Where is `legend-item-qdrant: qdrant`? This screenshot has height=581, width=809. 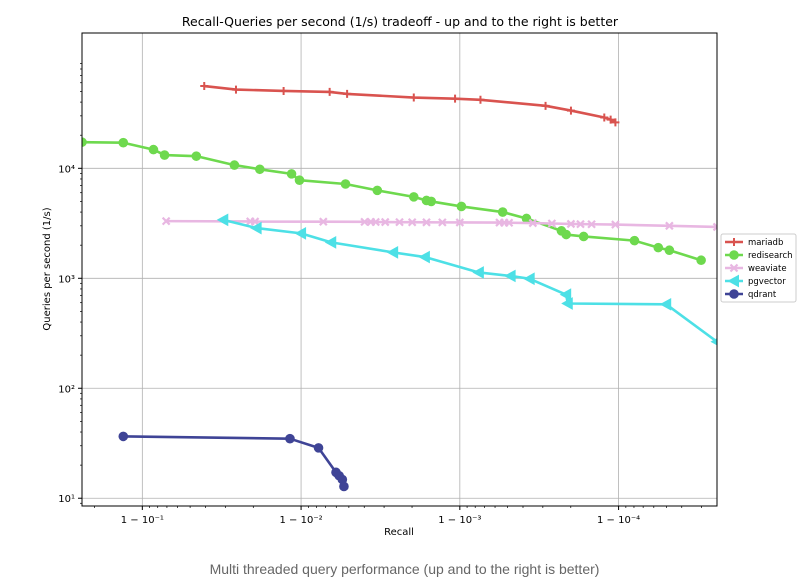
legend-item-qdrant: qdrant is located at coordinates (751, 294).